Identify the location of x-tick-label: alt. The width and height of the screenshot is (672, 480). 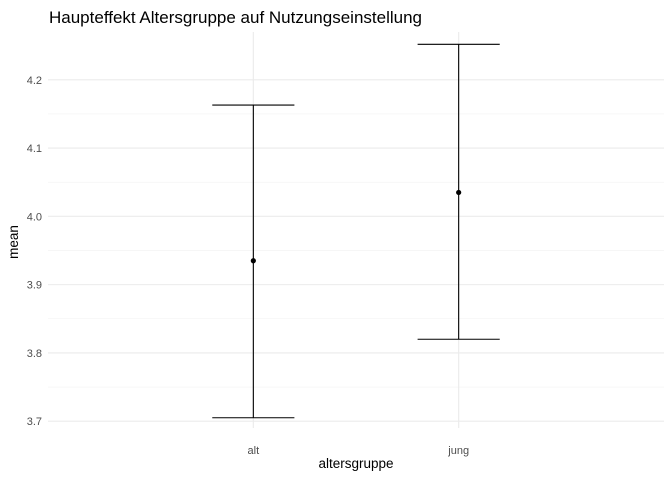
(254, 451).